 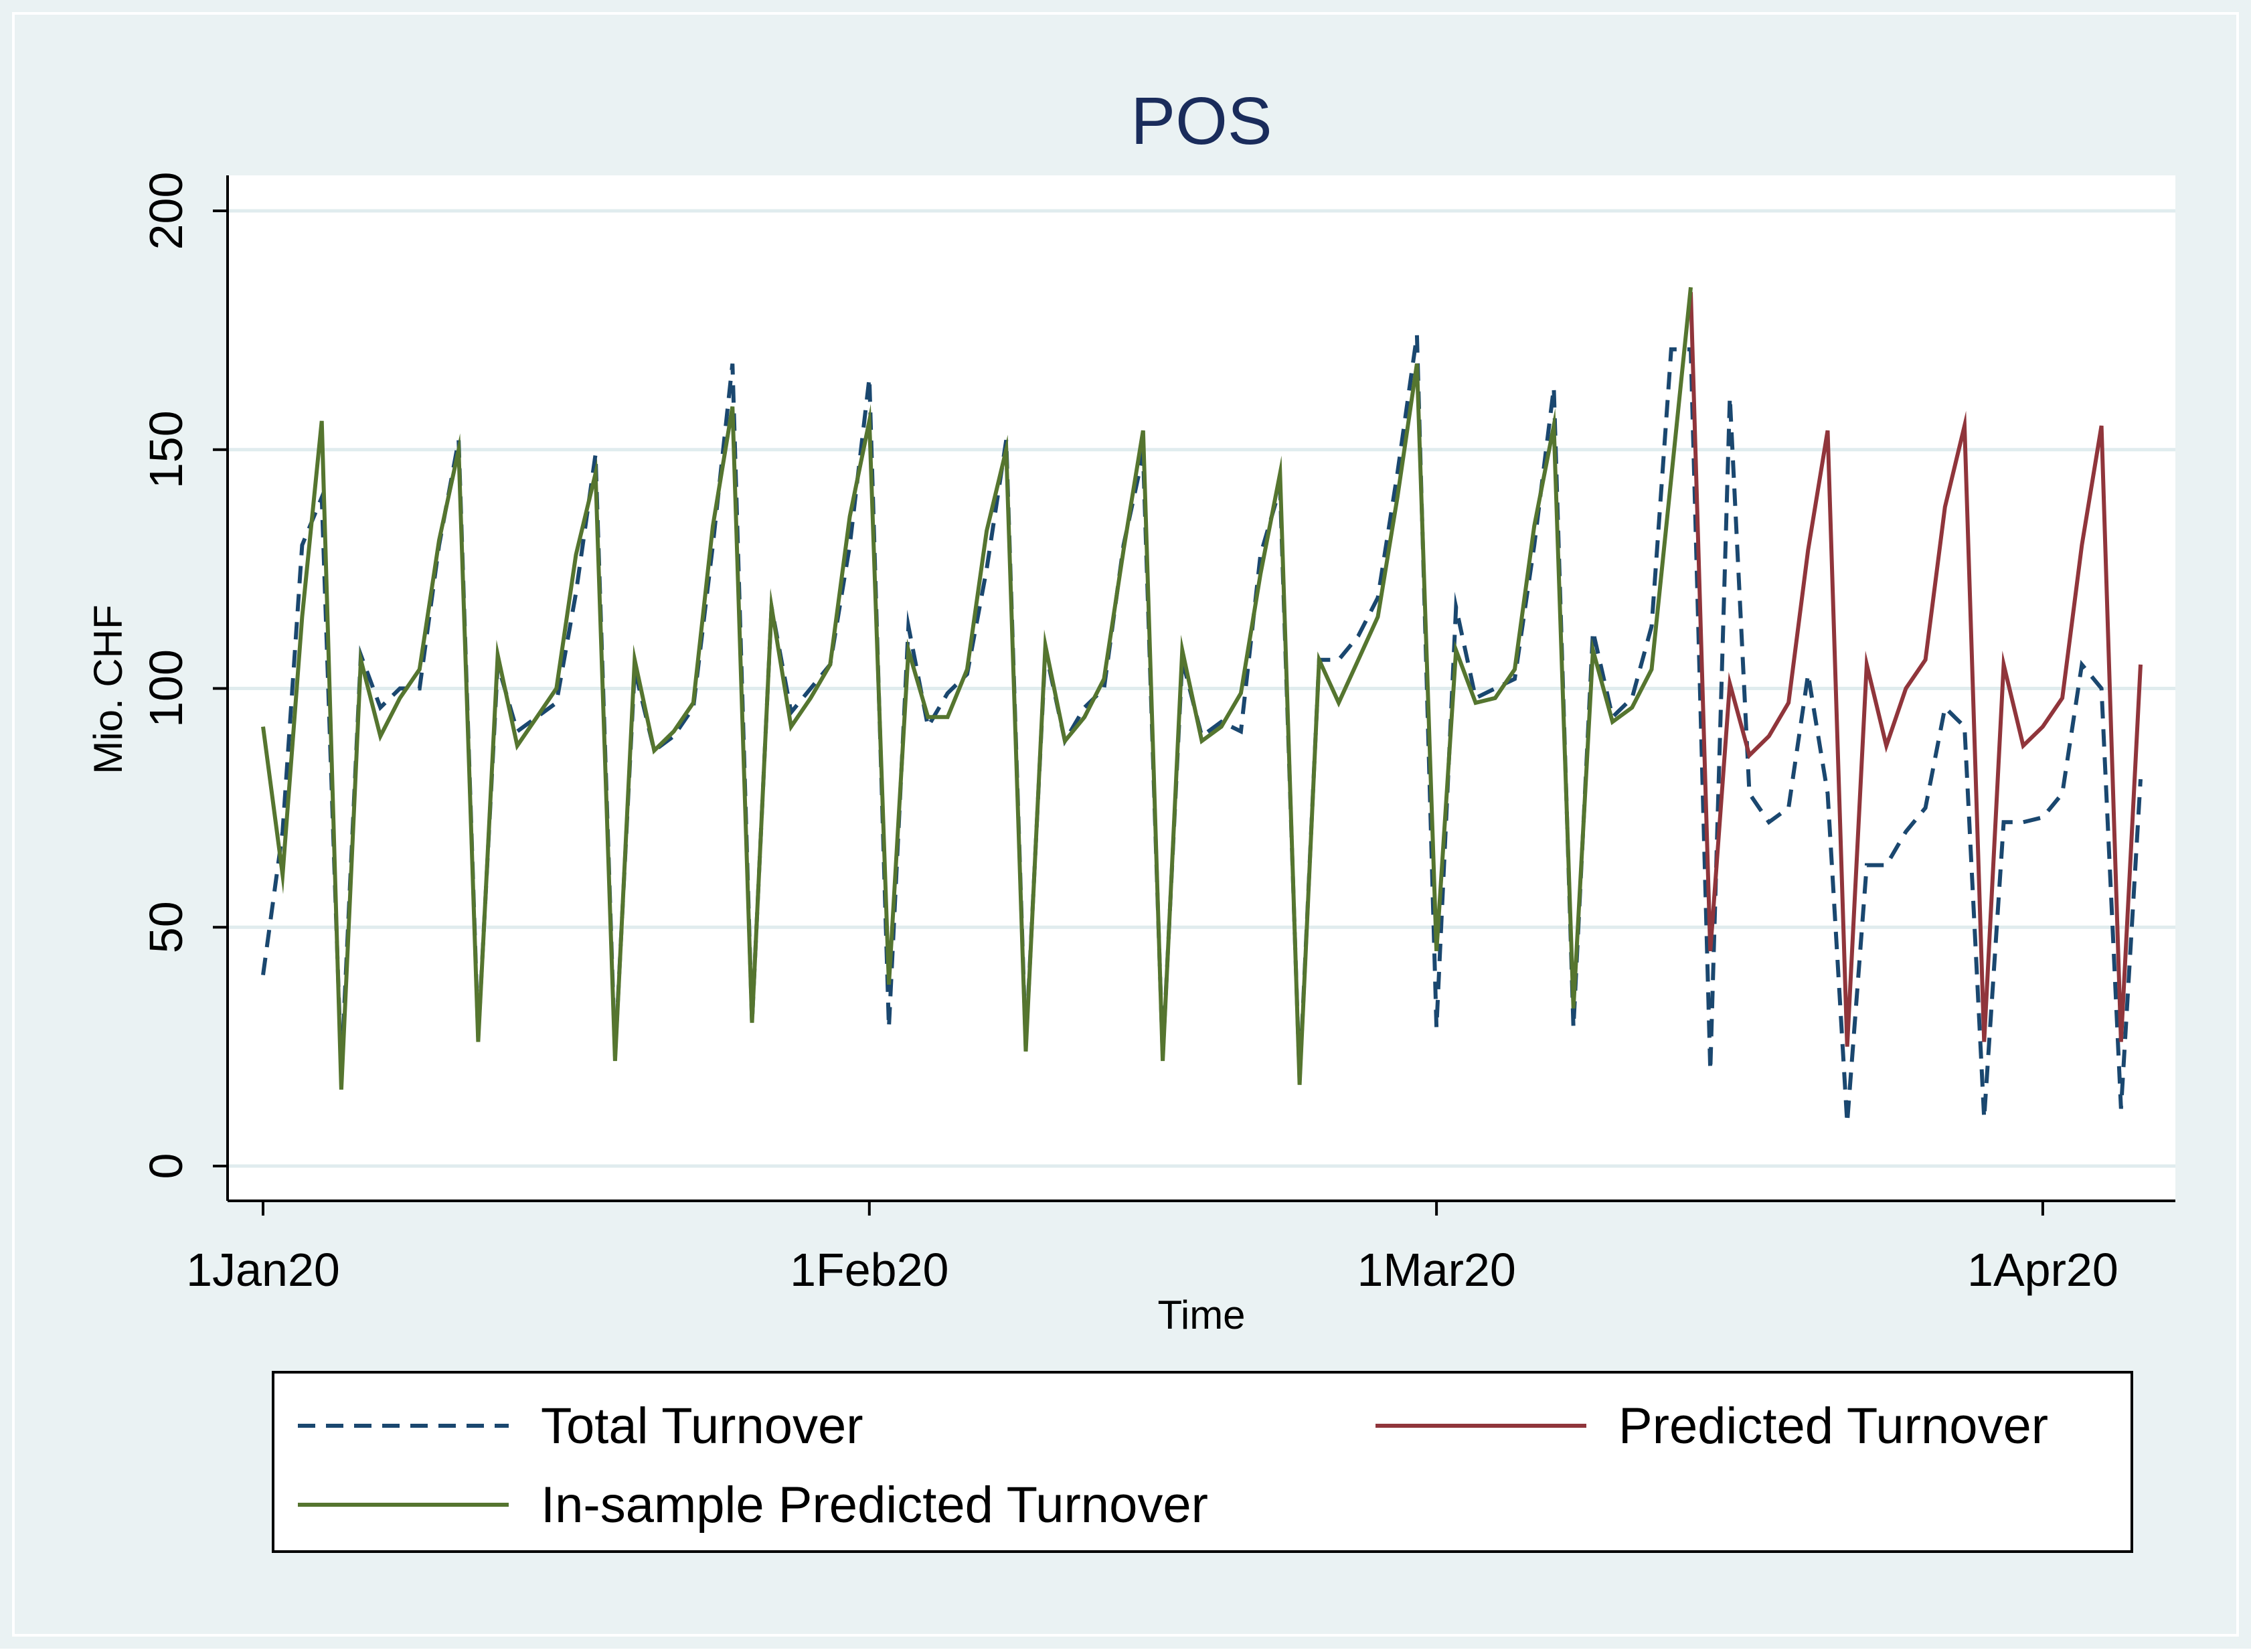 What do you see at coordinates (1833, 1426) in the screenshot?
I see `legend-label: Predicted Turnover` at bounding box center [1833, 1426].